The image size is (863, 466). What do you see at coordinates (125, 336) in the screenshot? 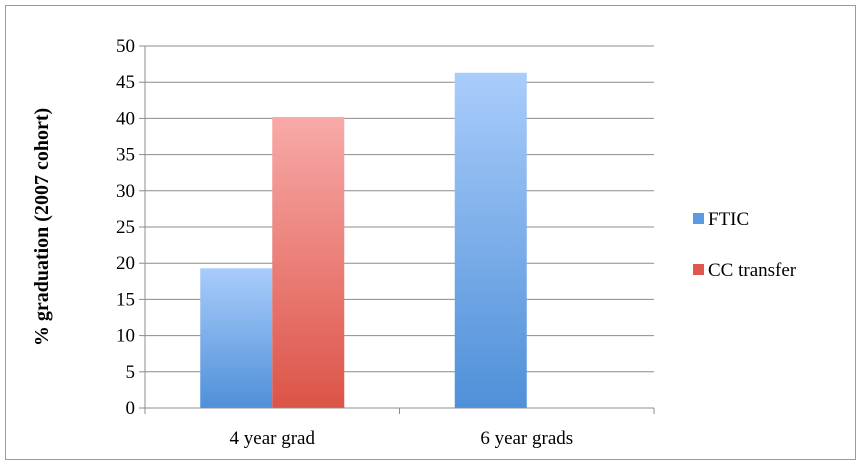
I see `y-tick-label: 10` at bounding box center [125, 336].